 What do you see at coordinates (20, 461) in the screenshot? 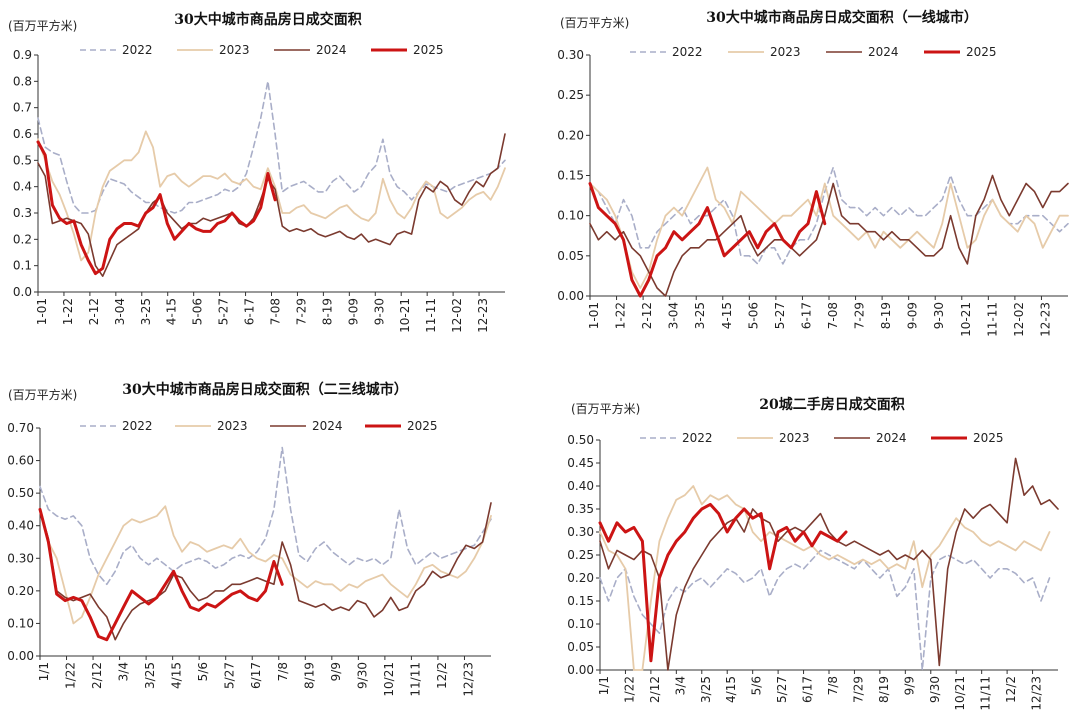
I see `y-tick-label: 0.60` at bounding box center [20, 461].